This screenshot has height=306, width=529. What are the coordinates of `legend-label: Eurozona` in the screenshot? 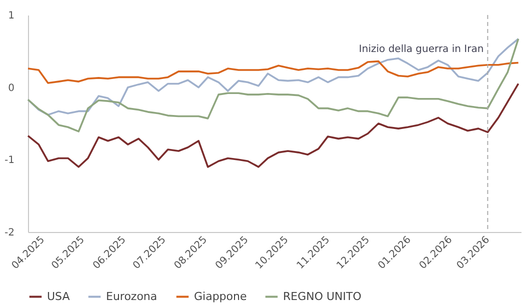 It's located at (132, 296).